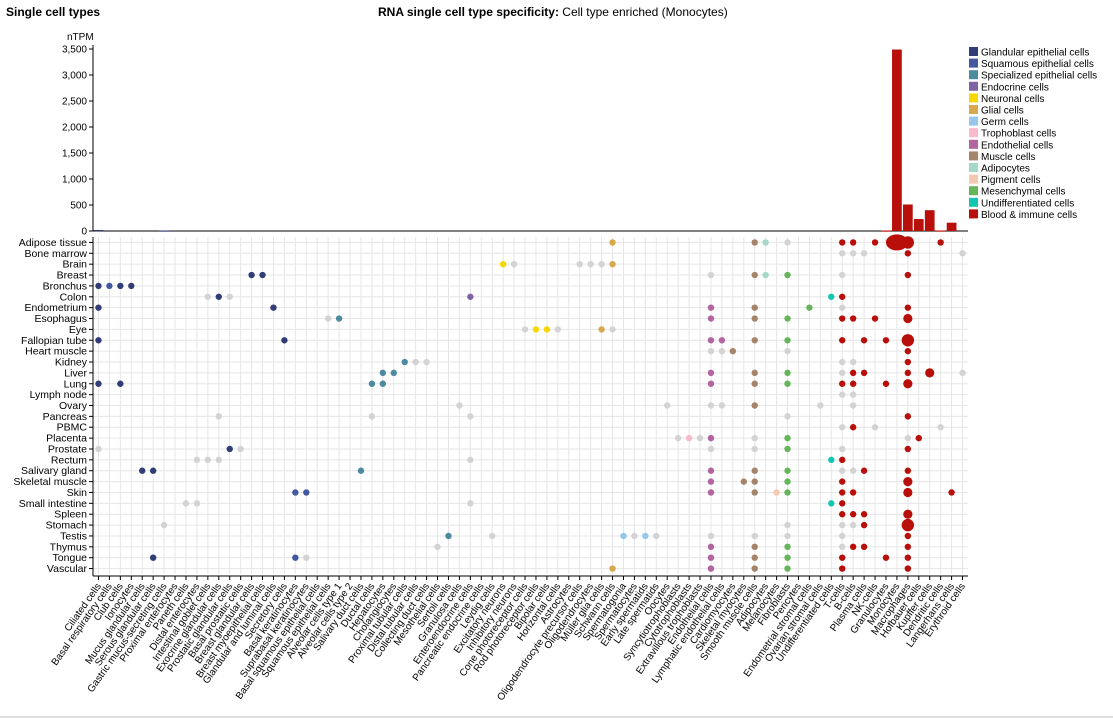  I want to click on dot-ovarian-stromal-cells, so click(820, 405).